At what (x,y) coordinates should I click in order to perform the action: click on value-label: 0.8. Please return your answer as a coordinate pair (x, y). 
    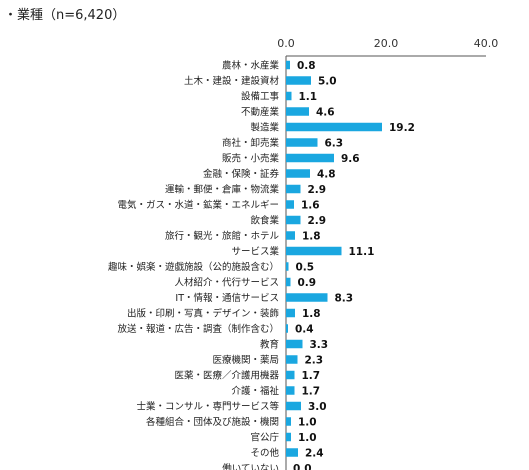
    Looking at the image, I should click on (306, 66).